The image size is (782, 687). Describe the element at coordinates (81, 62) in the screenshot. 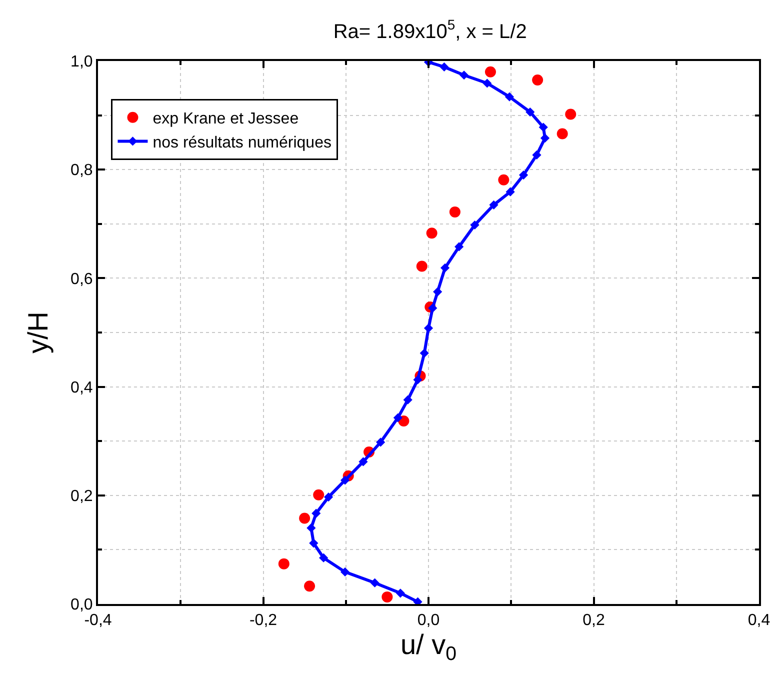

I see `y-tick-label: 1,0` at that location.